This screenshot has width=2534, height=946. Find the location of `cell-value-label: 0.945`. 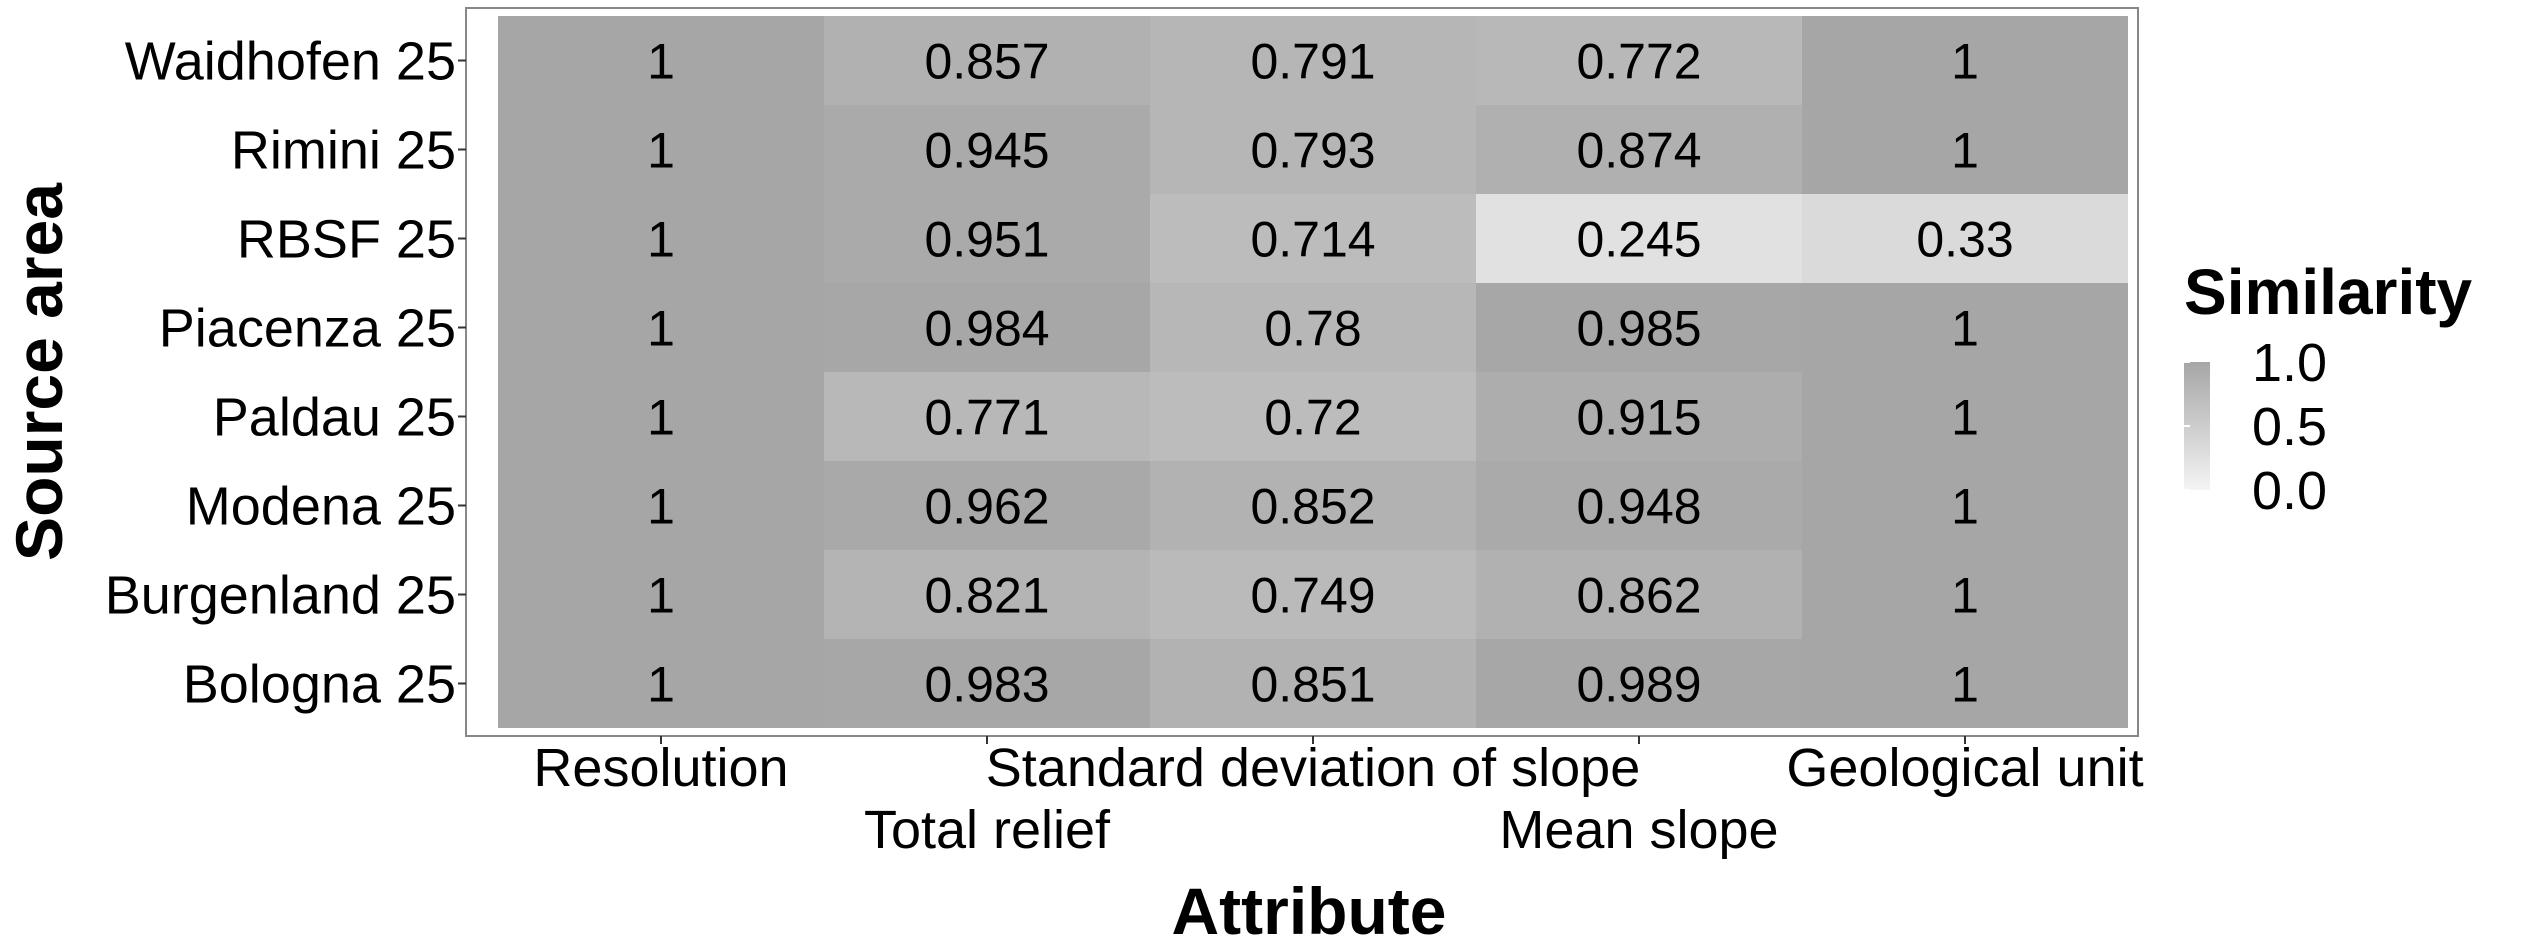

cell-value-label: 0.945 is located at coordinates (986, 151).